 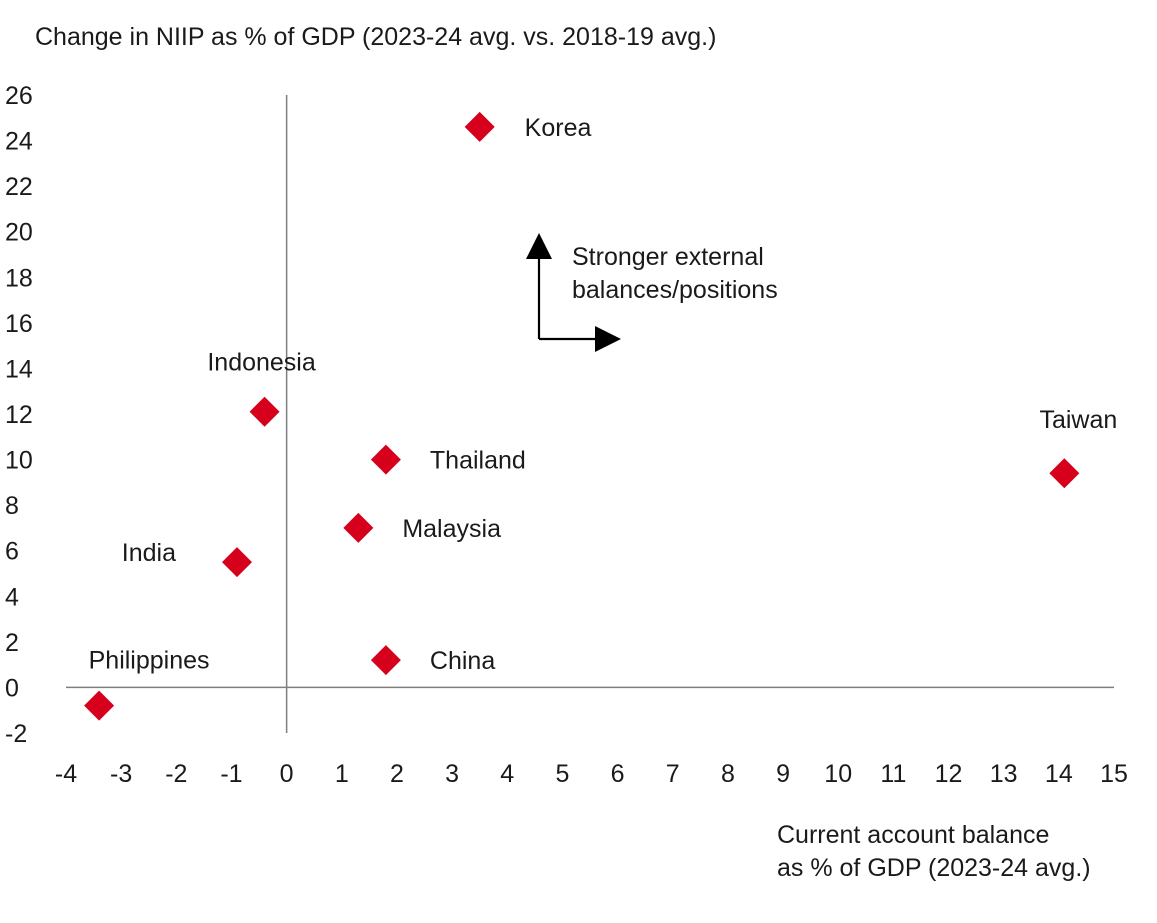 I want to click on y-tick-label: 6, so click(x=12, y=552).